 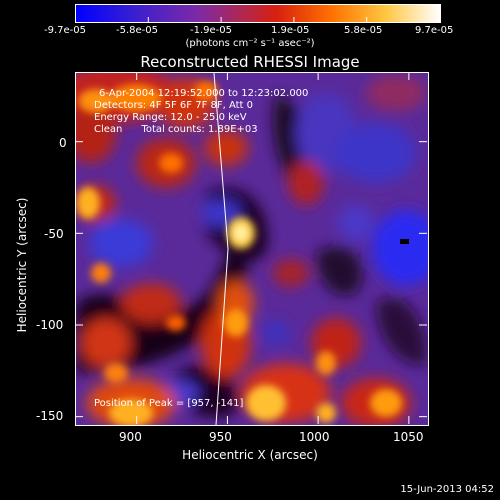 I want to click on dark-marker, so click(x=404, y=241).